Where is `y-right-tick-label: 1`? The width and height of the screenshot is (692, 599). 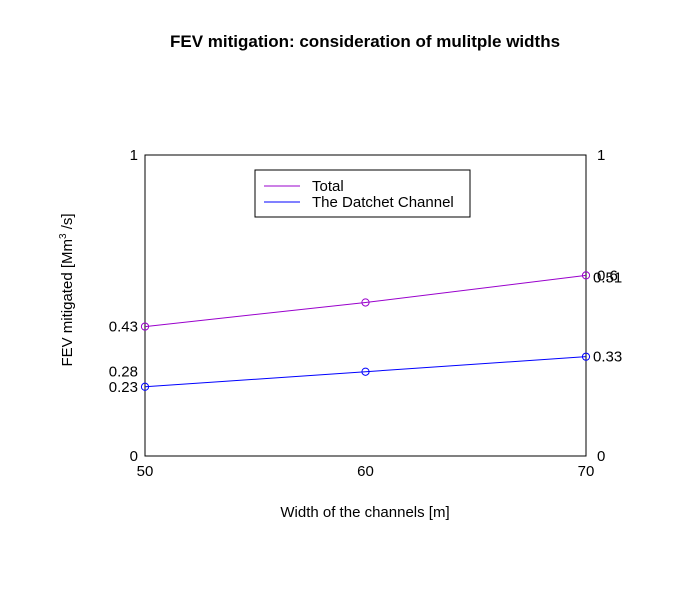 y-right-tick-label: 1 is located at coordinates (601, 155).